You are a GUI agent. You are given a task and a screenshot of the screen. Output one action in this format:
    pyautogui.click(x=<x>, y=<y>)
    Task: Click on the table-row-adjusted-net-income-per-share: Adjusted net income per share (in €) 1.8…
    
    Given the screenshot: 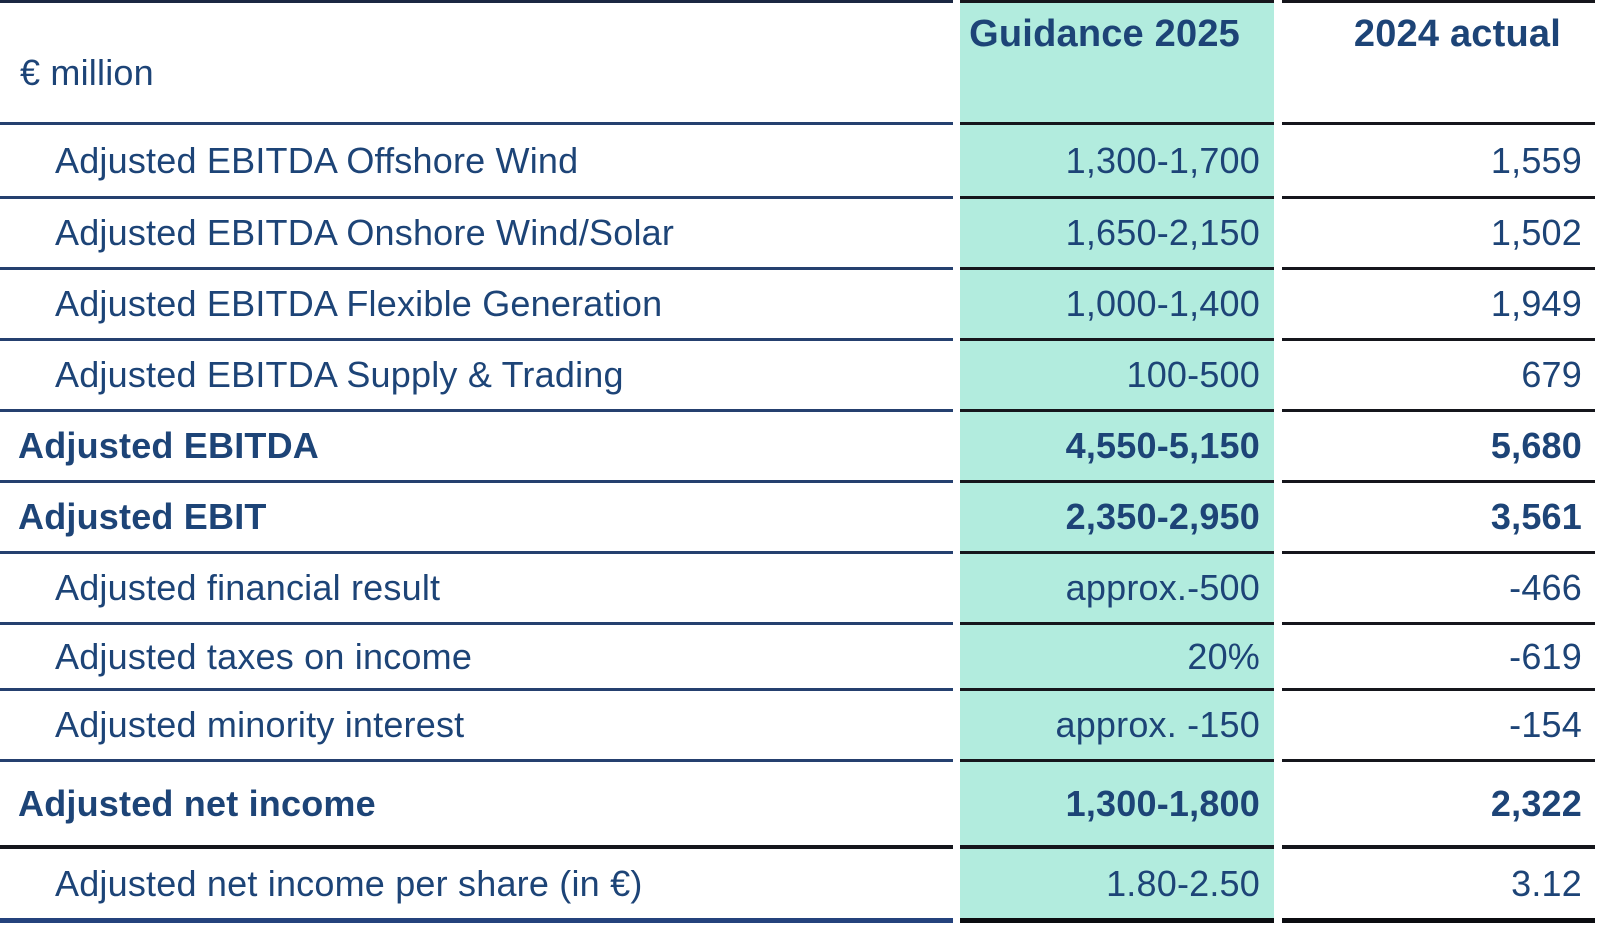 What is the action you would take?
    pyautogui.click(x=800, y=886)
    